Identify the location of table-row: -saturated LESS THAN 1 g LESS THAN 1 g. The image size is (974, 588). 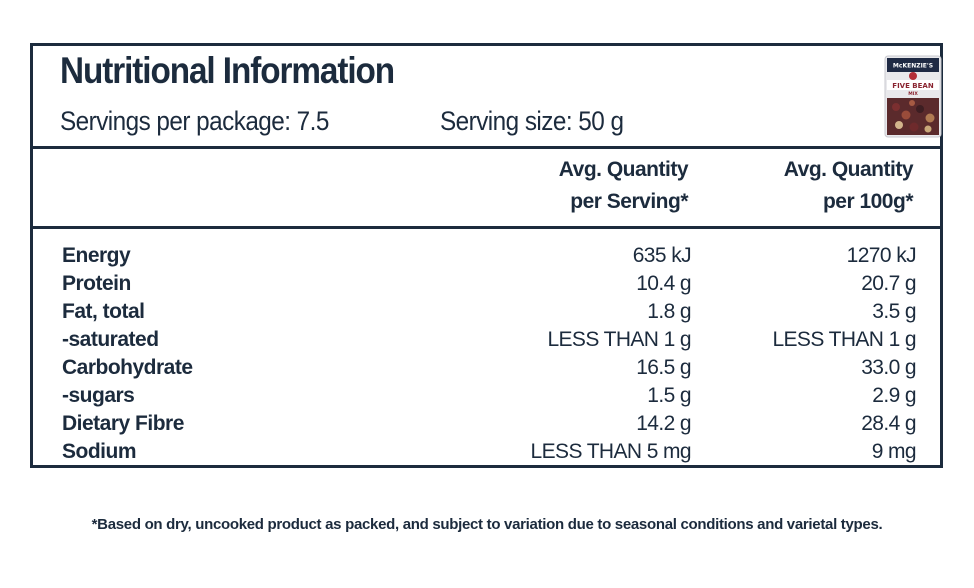
(486, 340).